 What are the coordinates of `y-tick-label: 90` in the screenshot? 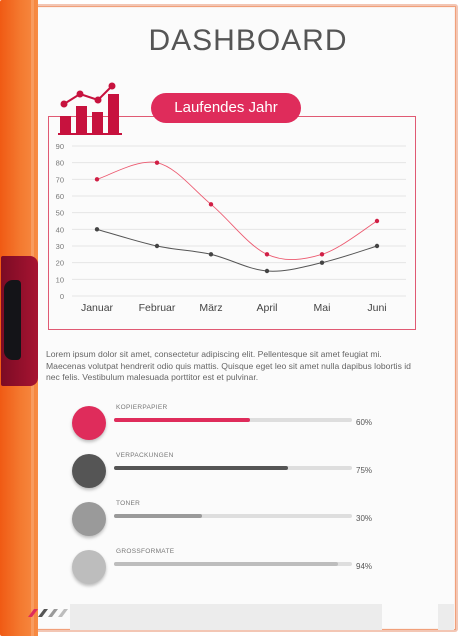 It's located at (60, 146).